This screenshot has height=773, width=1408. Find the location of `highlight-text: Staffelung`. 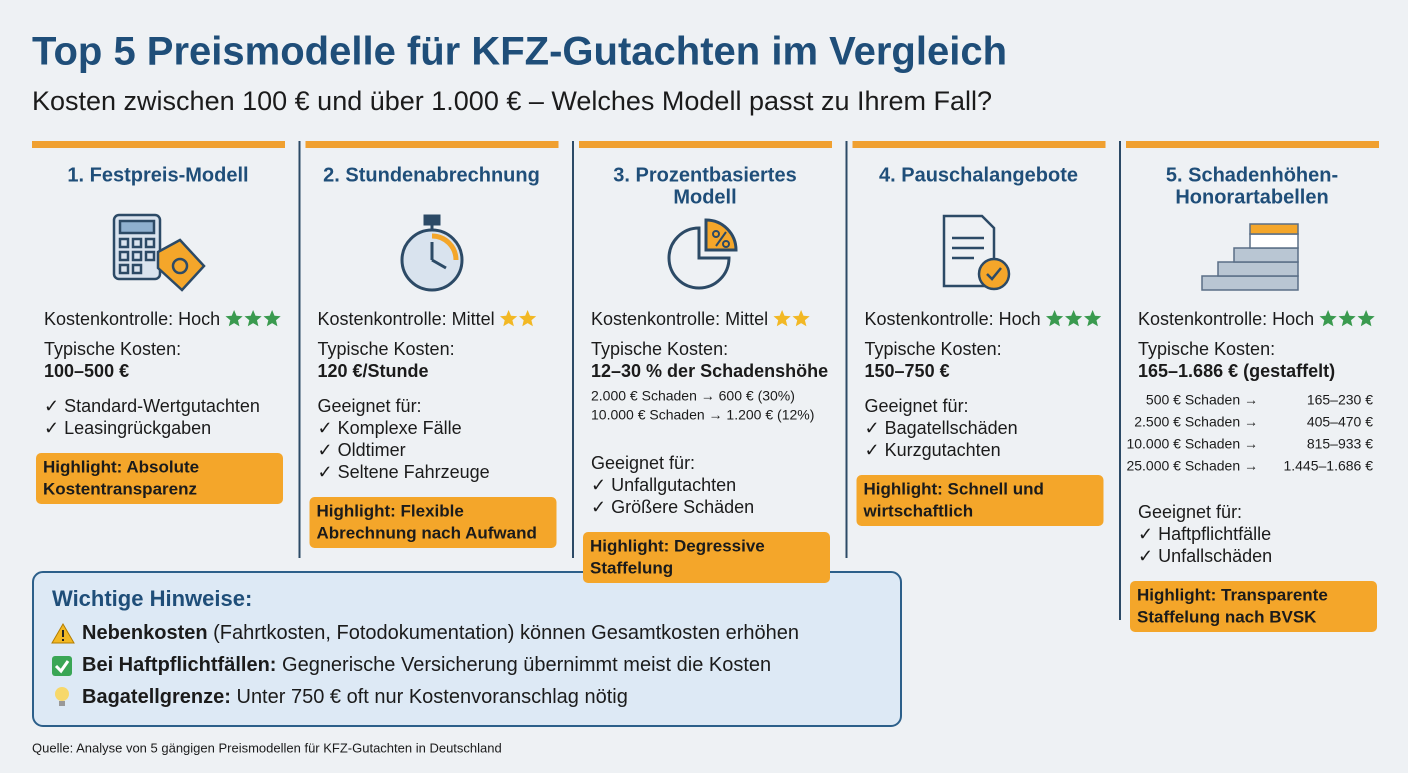

highlight-text: Staffelung is located at coordinates (631, 567).